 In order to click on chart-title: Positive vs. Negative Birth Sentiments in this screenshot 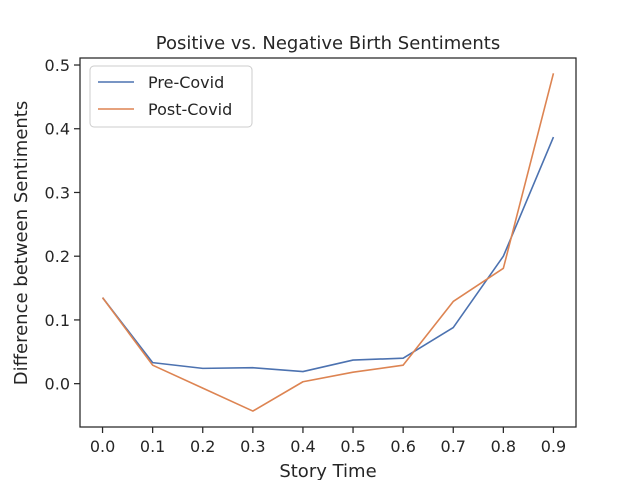, I will do `click(328, 43)`.